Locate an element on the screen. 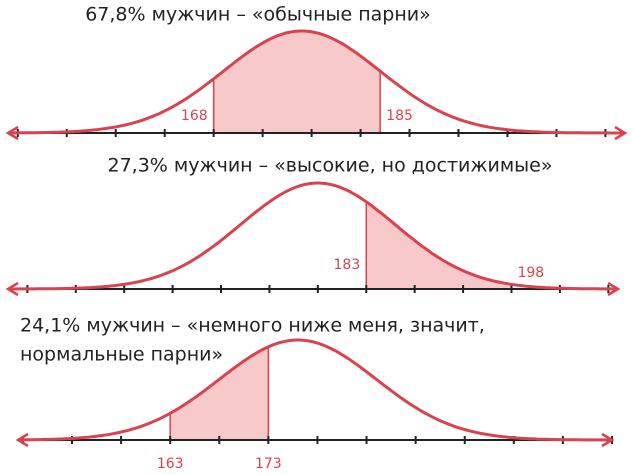 The height and width of the screenshot is (475, 635). bound-label: 198 is located at coordinates (530, 273).